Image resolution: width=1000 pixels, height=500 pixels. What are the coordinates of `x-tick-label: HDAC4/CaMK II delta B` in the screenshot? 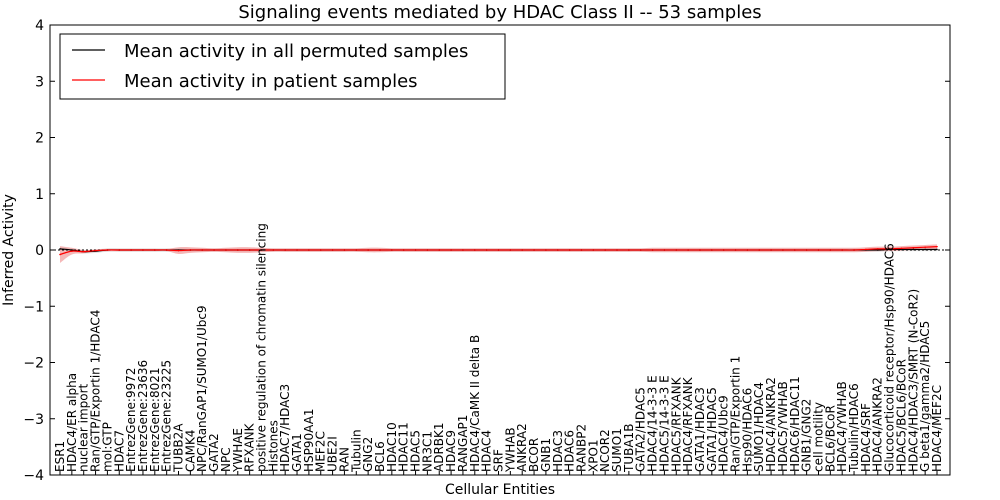 It's located at (475, 403).